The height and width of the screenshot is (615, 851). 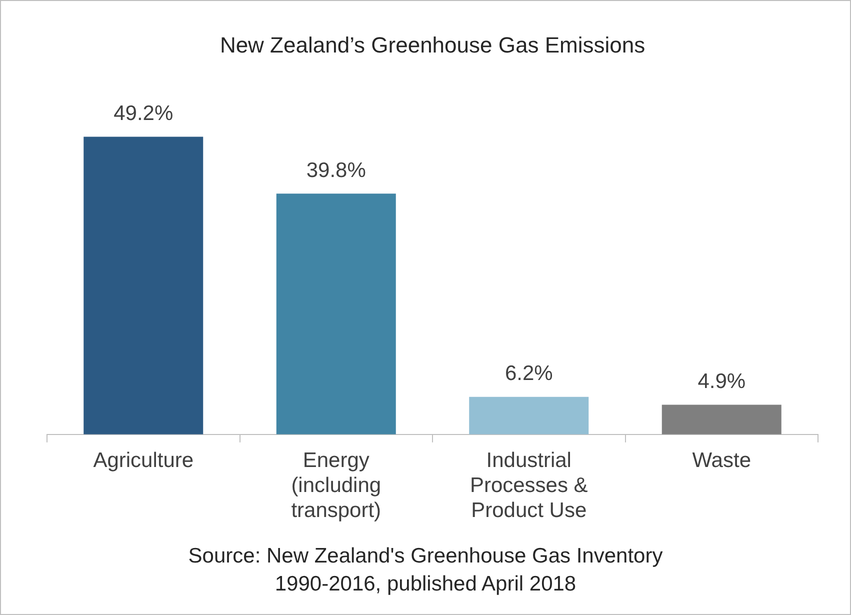 I want to click on x-tick-label: Industrial Processes & Product Use, so click(x=529, y=485).